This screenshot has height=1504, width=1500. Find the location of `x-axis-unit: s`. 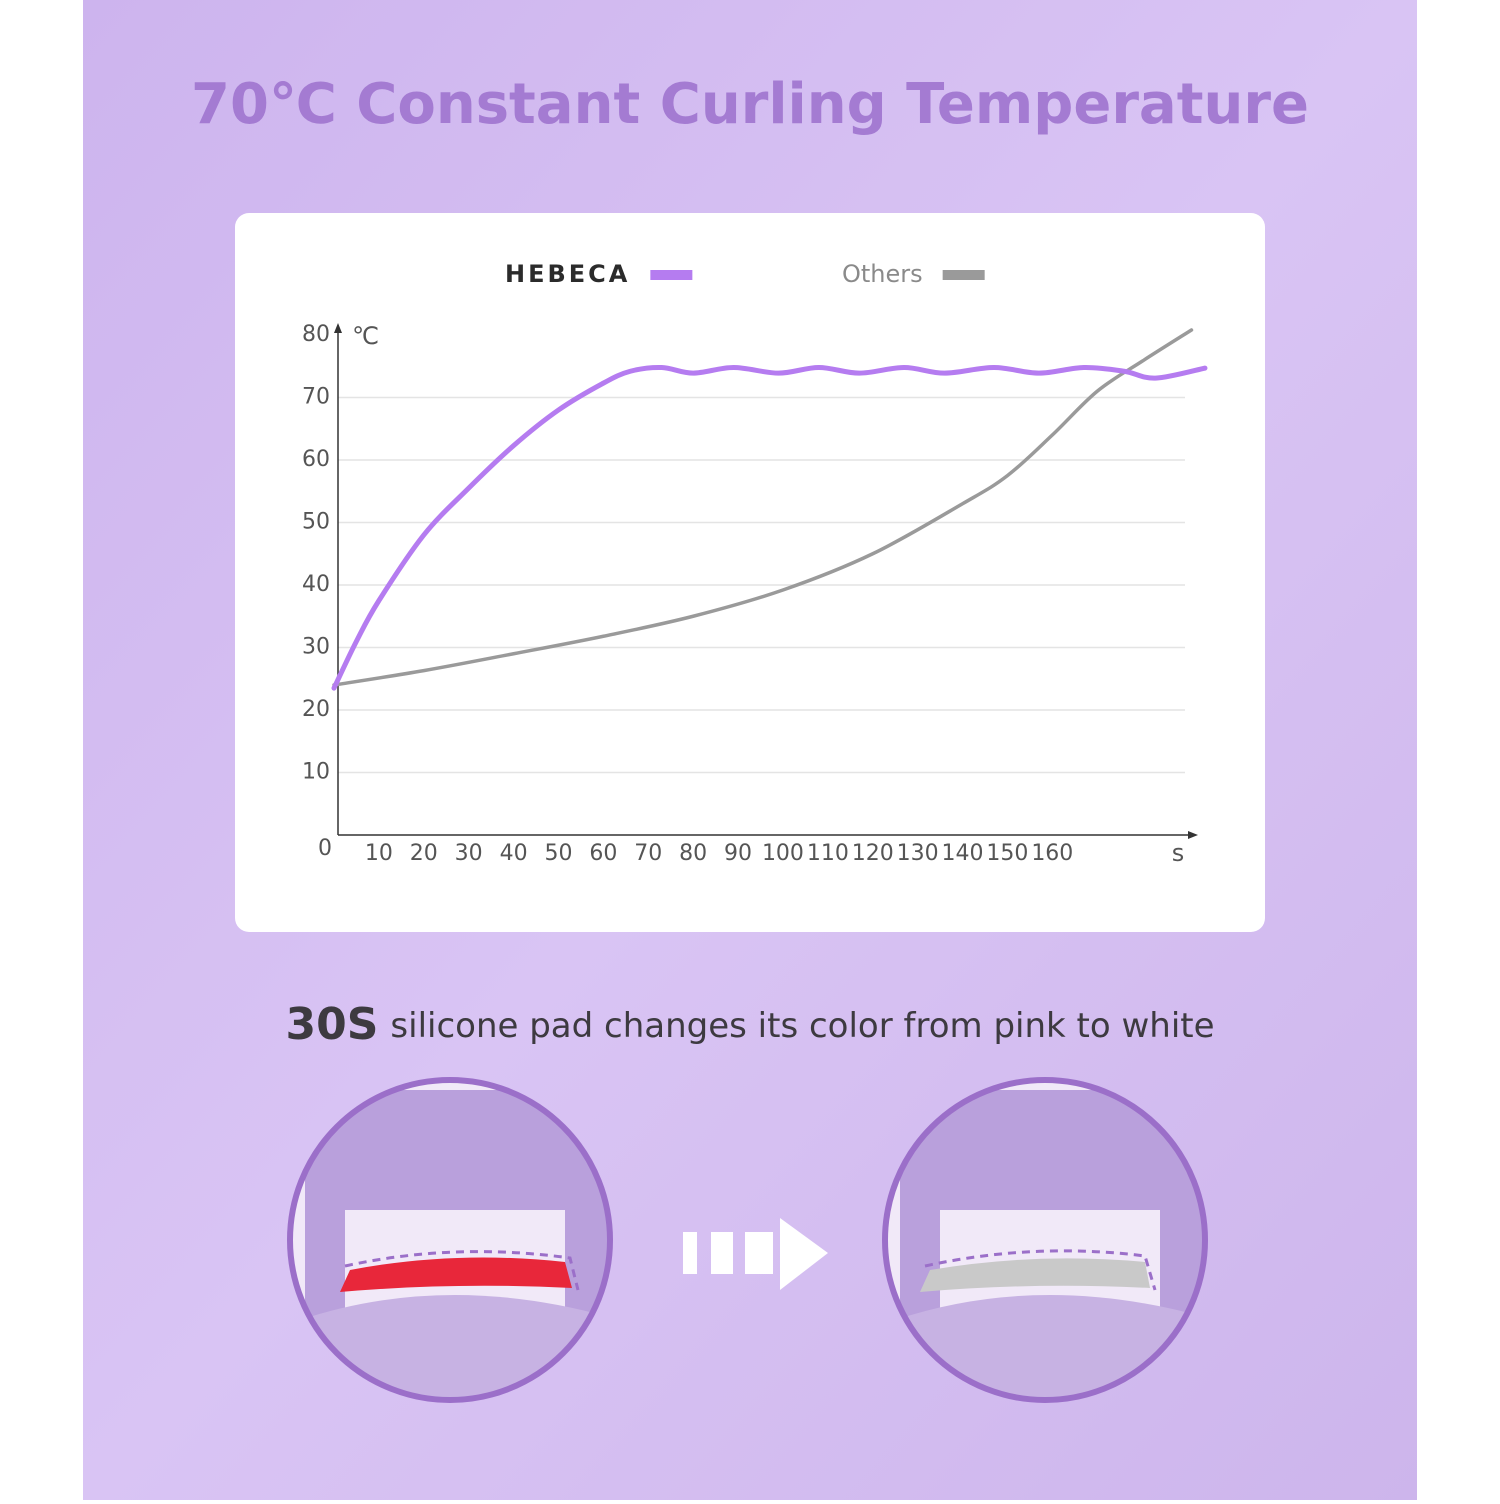

x-axis-unit: s is located at coordinates (1178, 853).